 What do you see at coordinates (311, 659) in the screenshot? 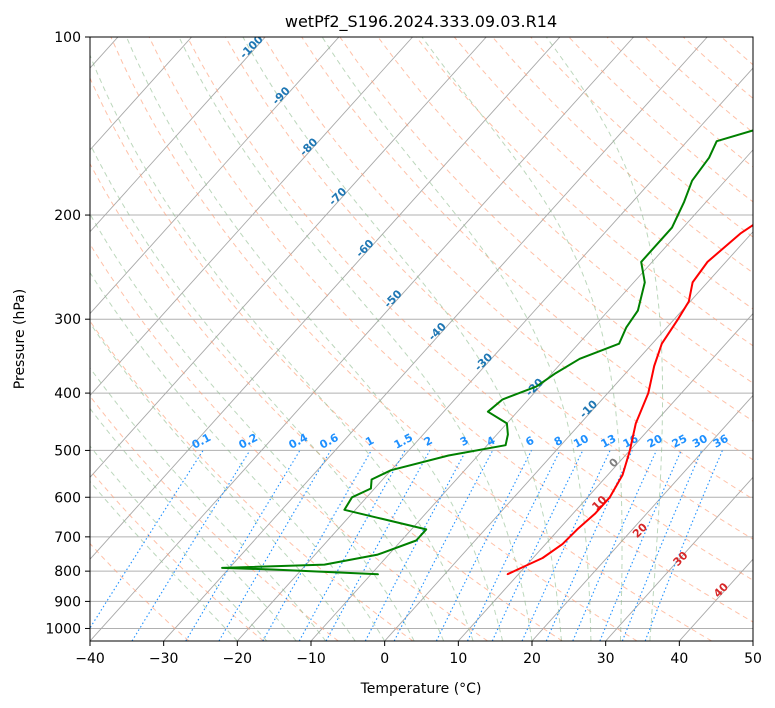
I see `x-tick-label: −10` at bounding box center [311, 659].